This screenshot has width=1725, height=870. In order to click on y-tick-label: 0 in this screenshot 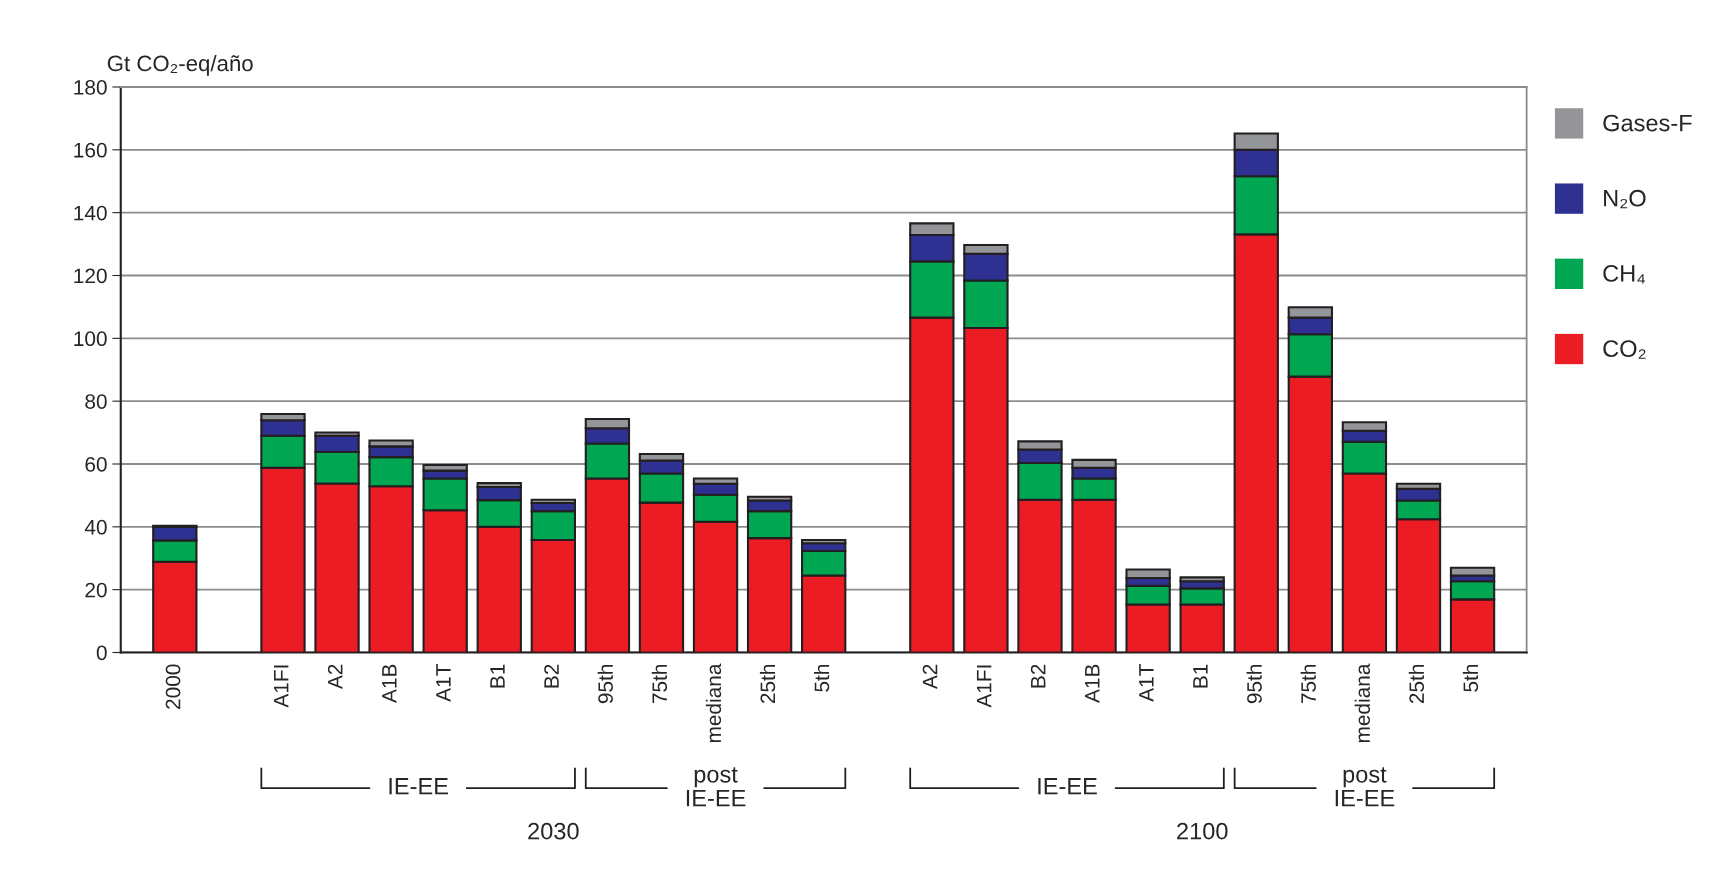, I will do `click(101, 653)`.